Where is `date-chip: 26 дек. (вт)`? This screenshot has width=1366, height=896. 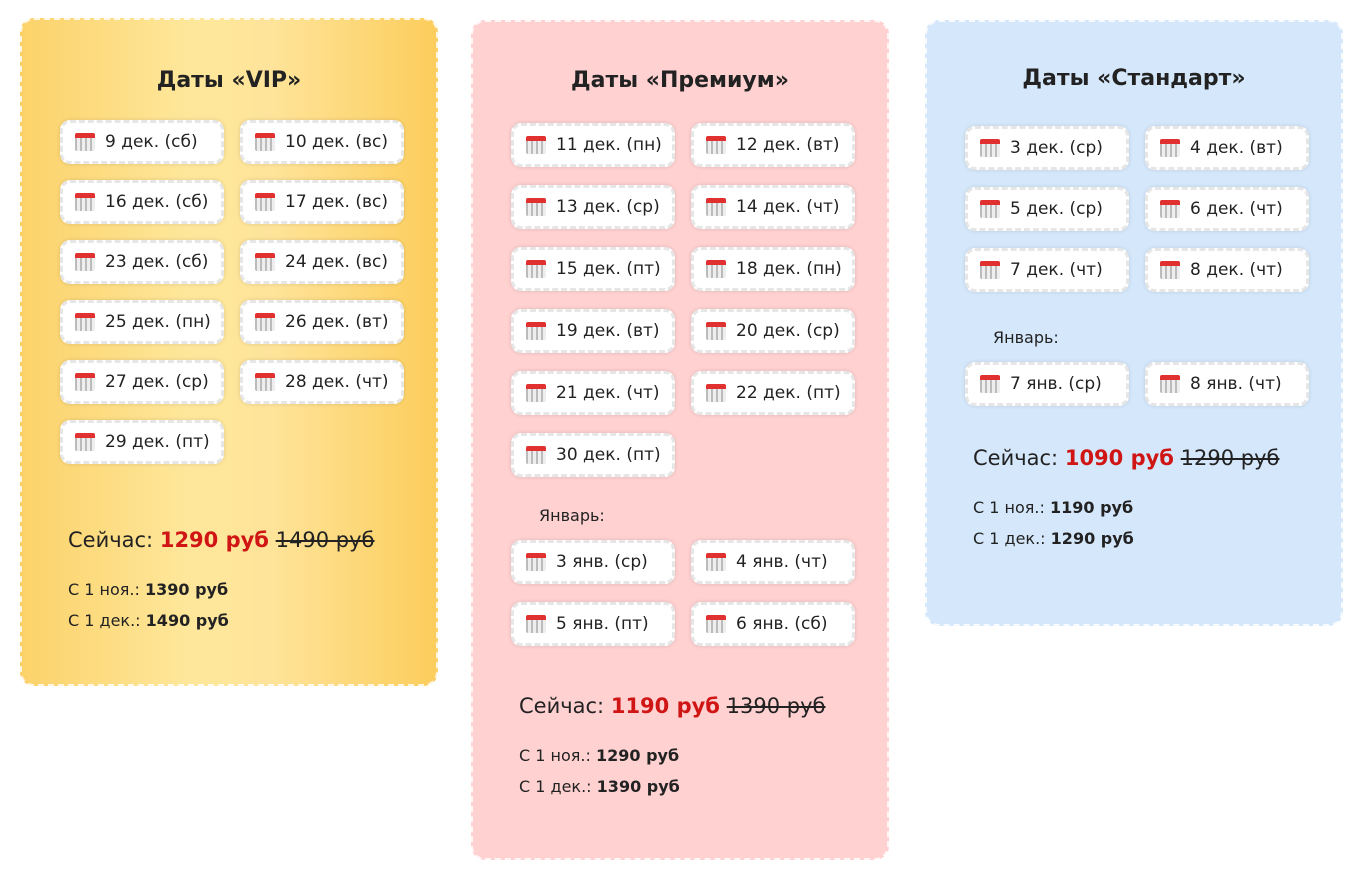 date-chip: 26 дек. (вт) is located at coordinates (322, 322).